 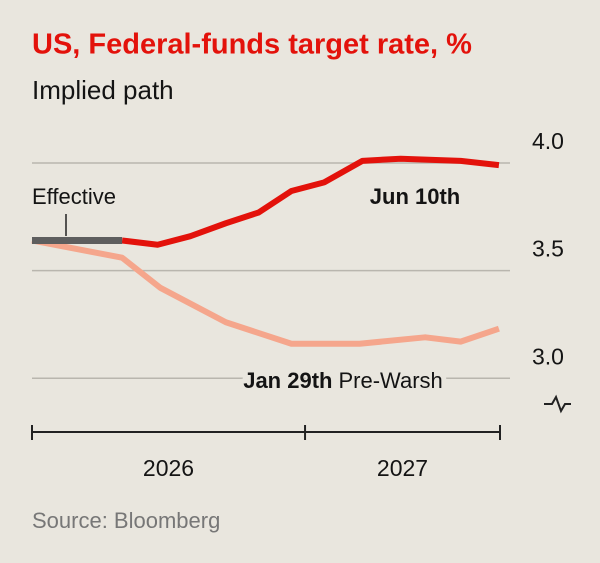 I want to click on y-tick-label: 4.0, so click(x=548, y=141).